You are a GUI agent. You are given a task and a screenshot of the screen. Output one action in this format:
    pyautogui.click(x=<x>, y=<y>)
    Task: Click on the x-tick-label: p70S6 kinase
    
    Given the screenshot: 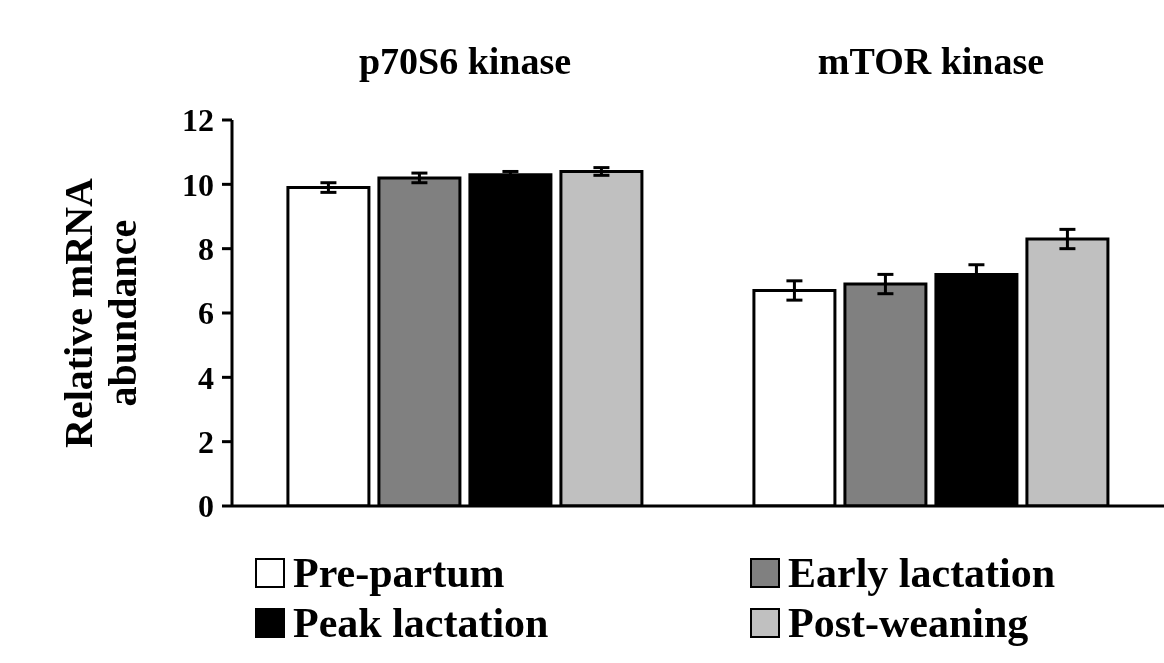 What is the action you would take?
    pyautogui.click(x=465, y=61)
    